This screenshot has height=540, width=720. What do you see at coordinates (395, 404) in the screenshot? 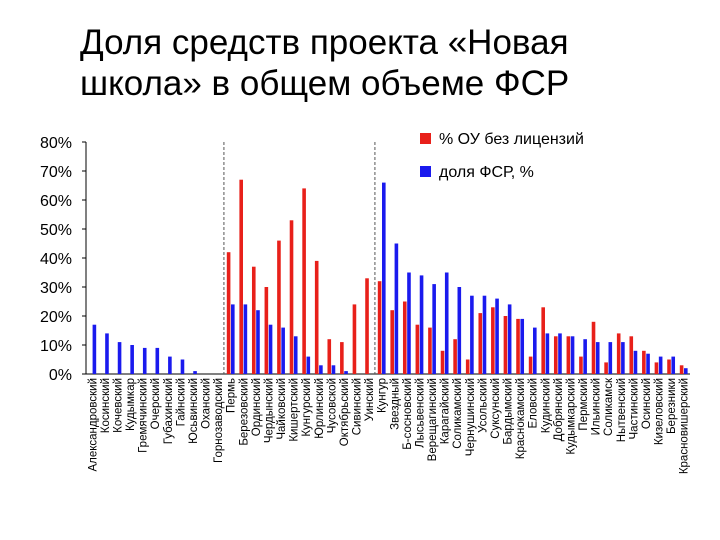
I see `x-category-label: Звездный` at bounding box center [395, 404].